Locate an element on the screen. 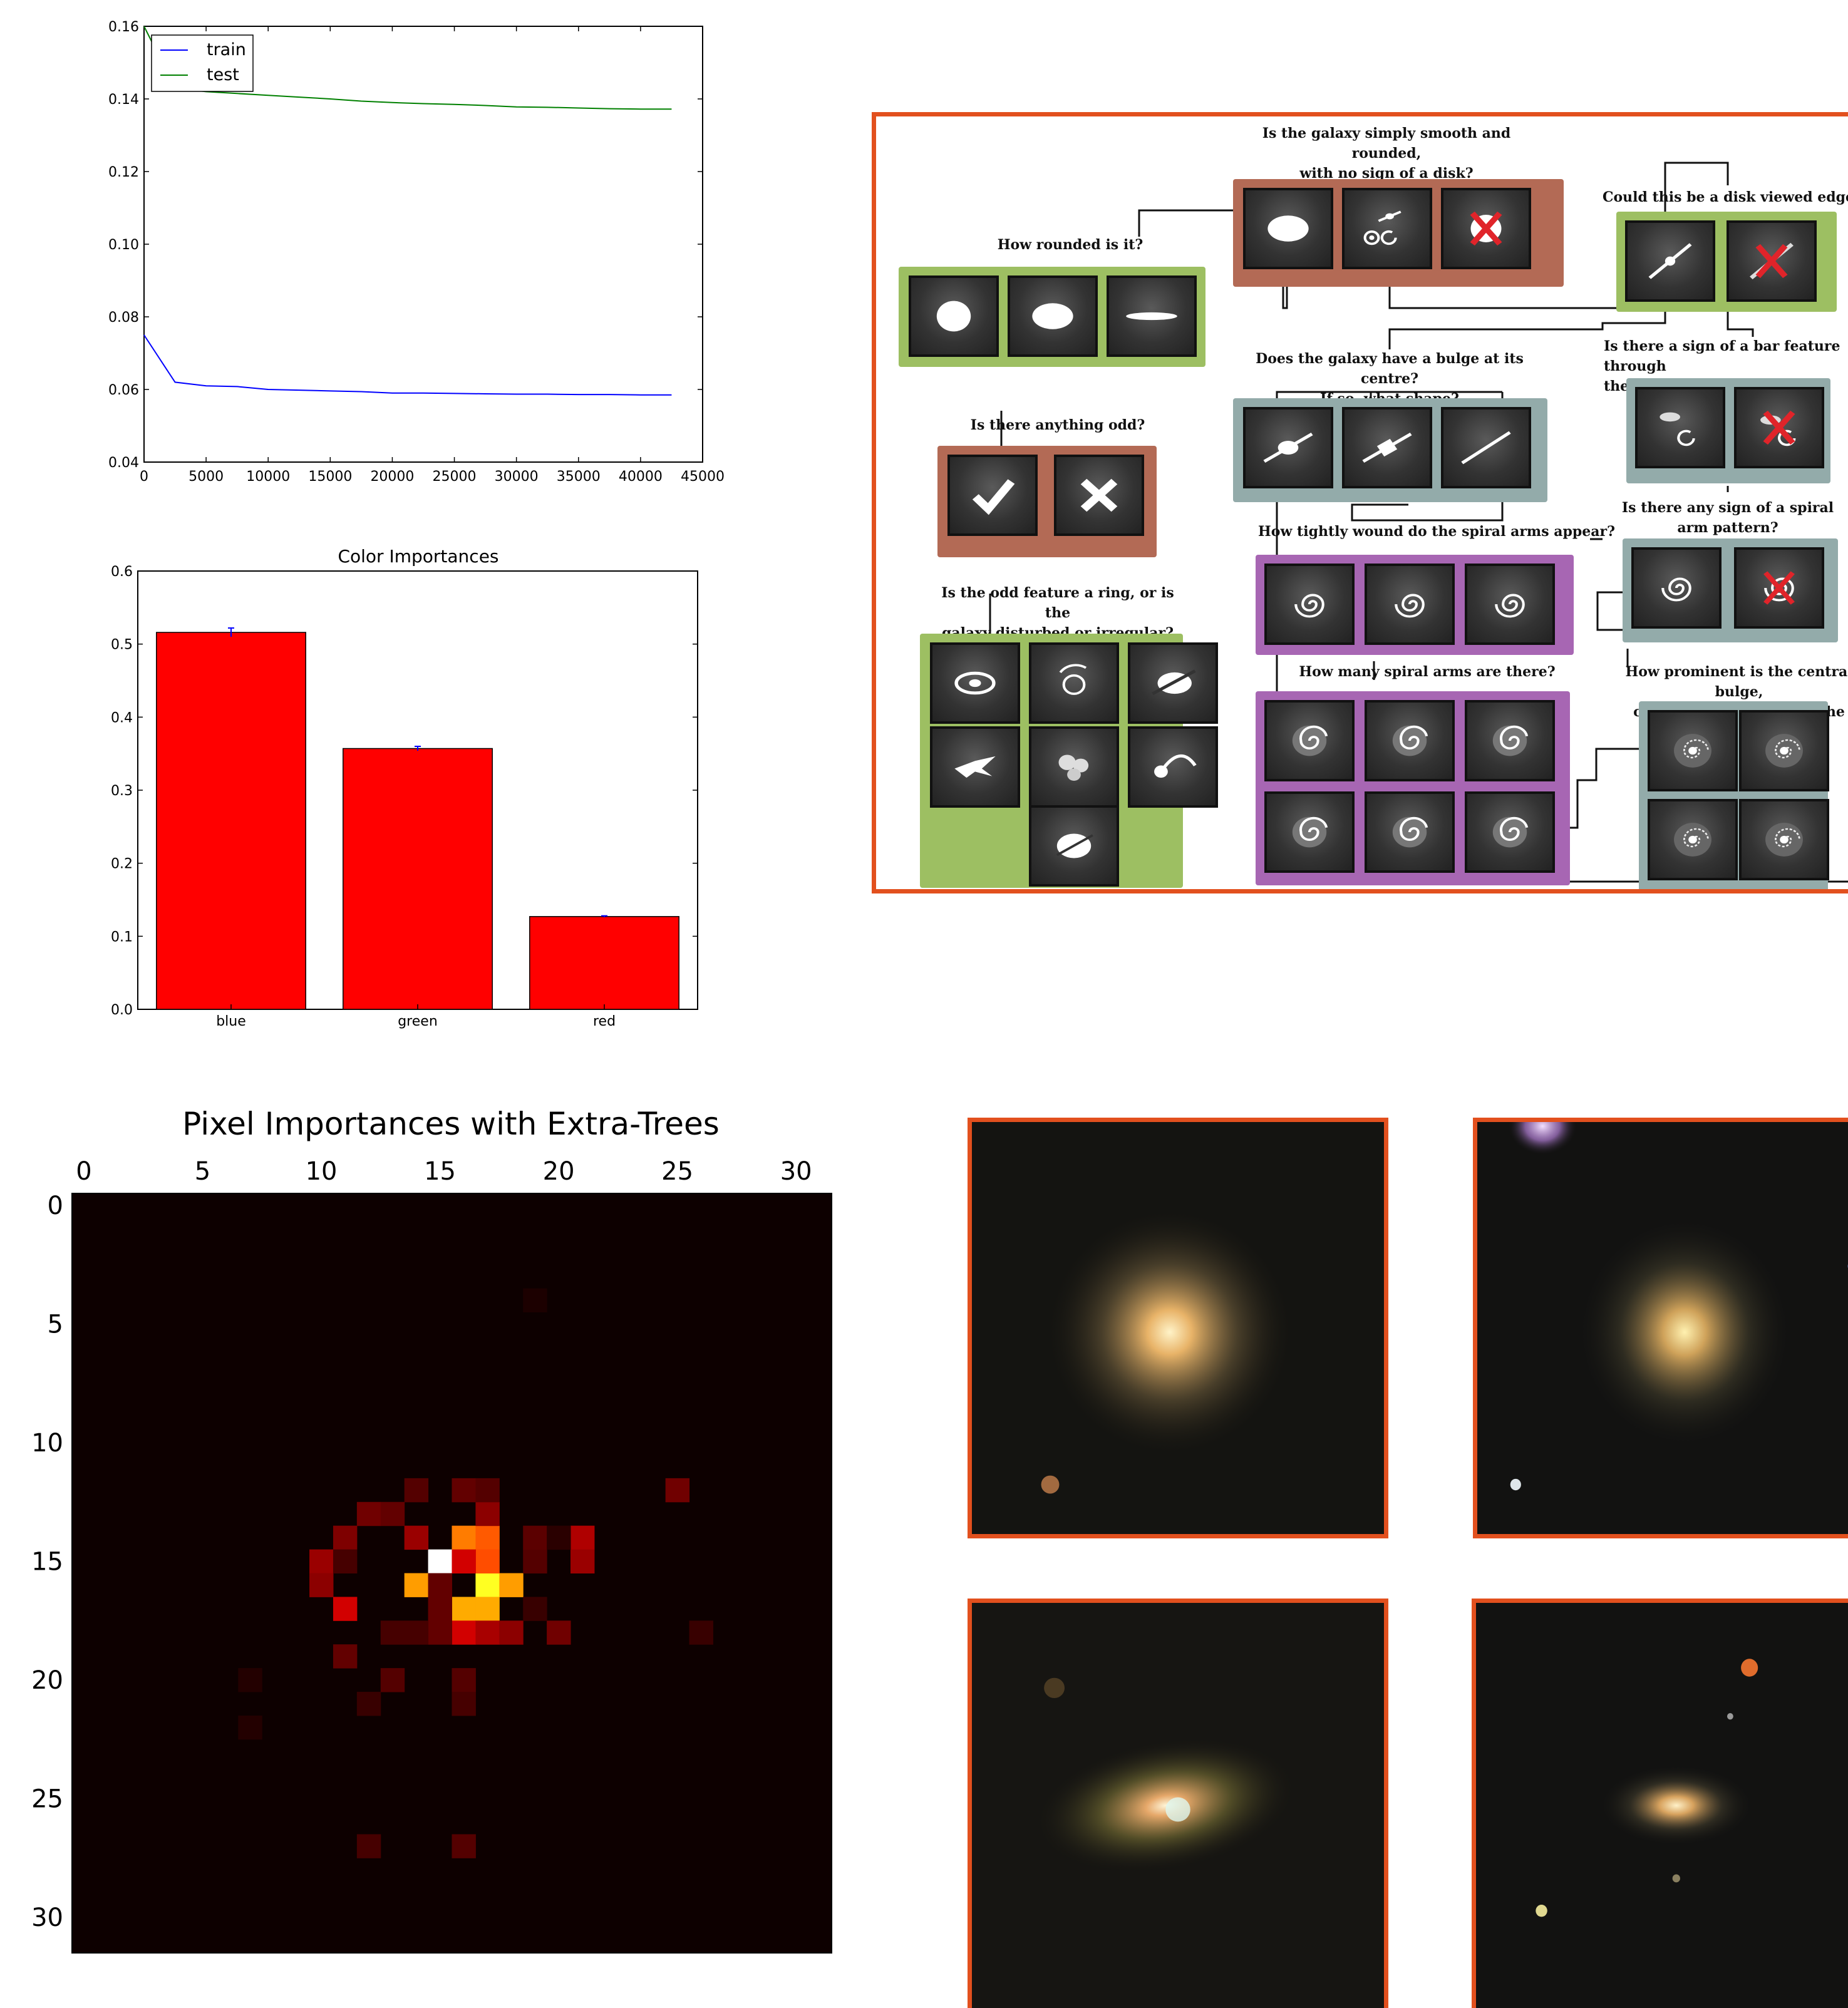 The height and width of the screenshot is (2008, 1848). line-xtick-label: 25000 is located at coordinates (455, 477).